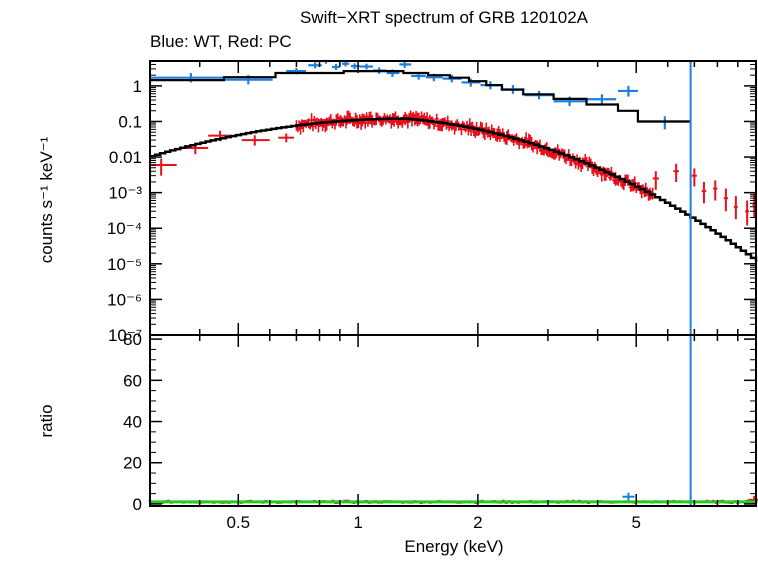  Describe the element at coordinates (125, 157) in the screenshot. I see `y-tick-label: 0.01` at that location.